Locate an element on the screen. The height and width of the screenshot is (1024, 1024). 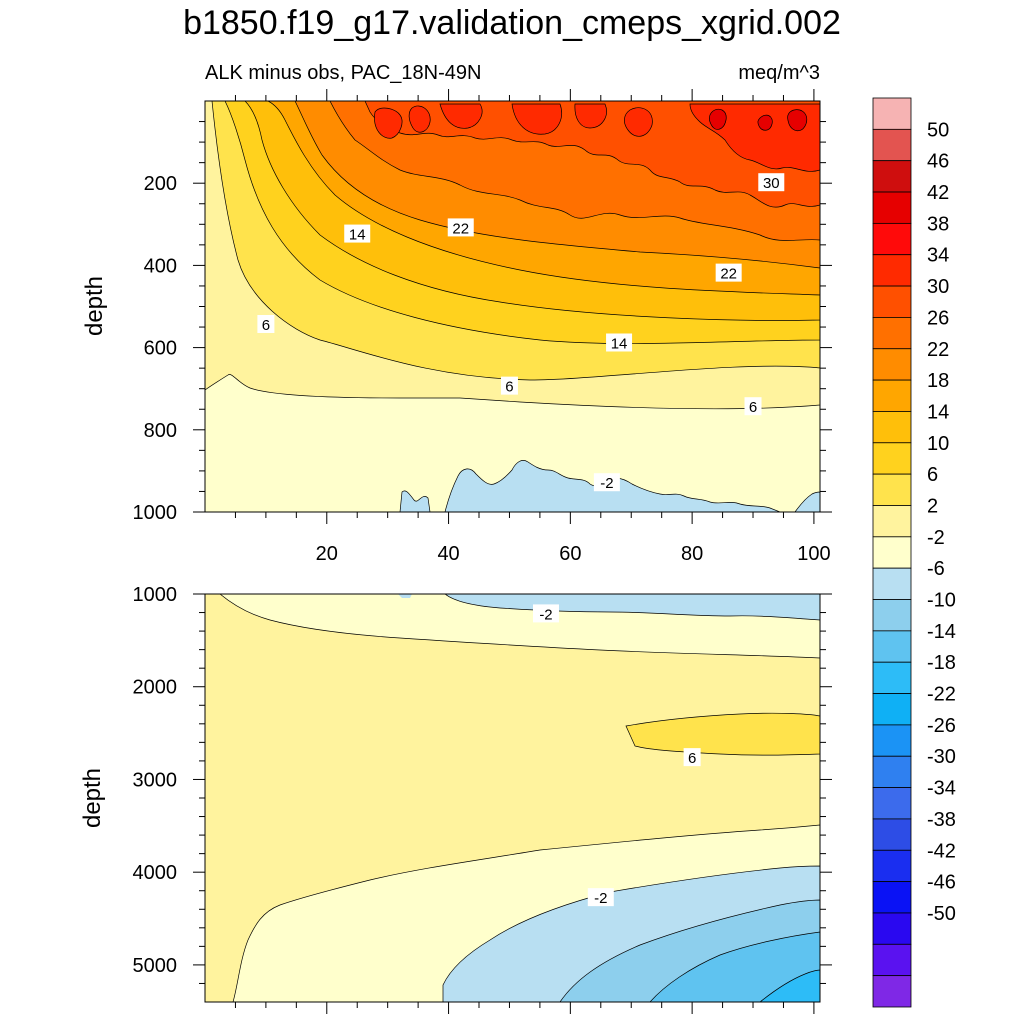
patch-b is located at coordinates (765, 122).